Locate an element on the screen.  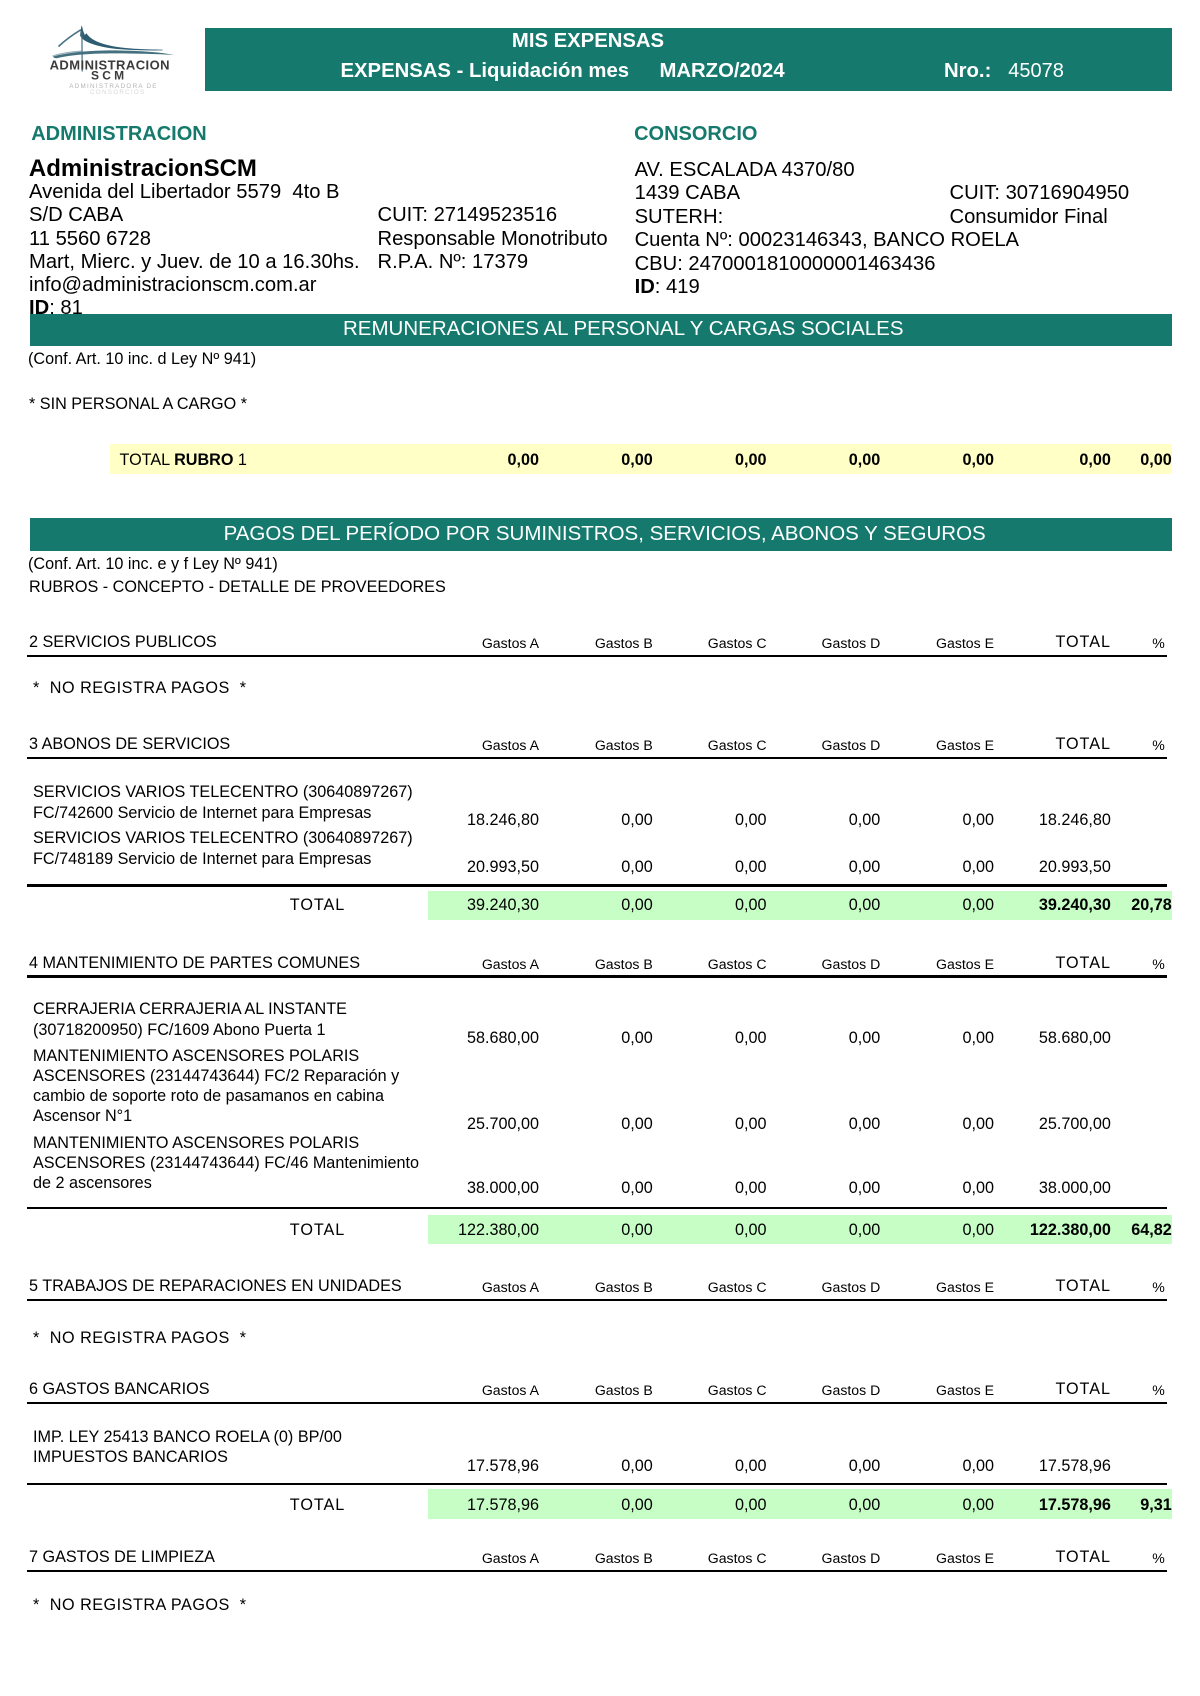
svg-text: ADMINISTRACION is located at coordinates (110, 65).